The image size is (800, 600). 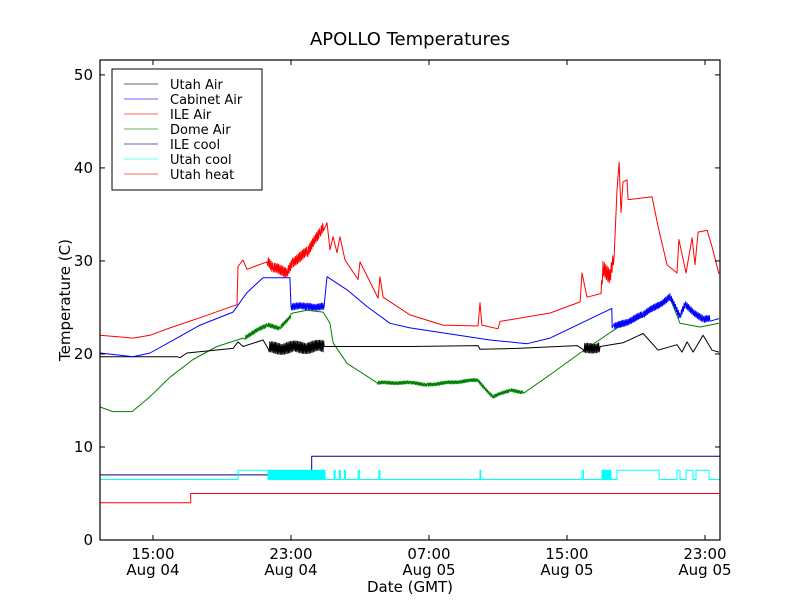 What do you see at coordinates (195, 145) in the screenshot?
I see `legend-label-ile-cool: ILE cool` at bounding box center [195, 145].